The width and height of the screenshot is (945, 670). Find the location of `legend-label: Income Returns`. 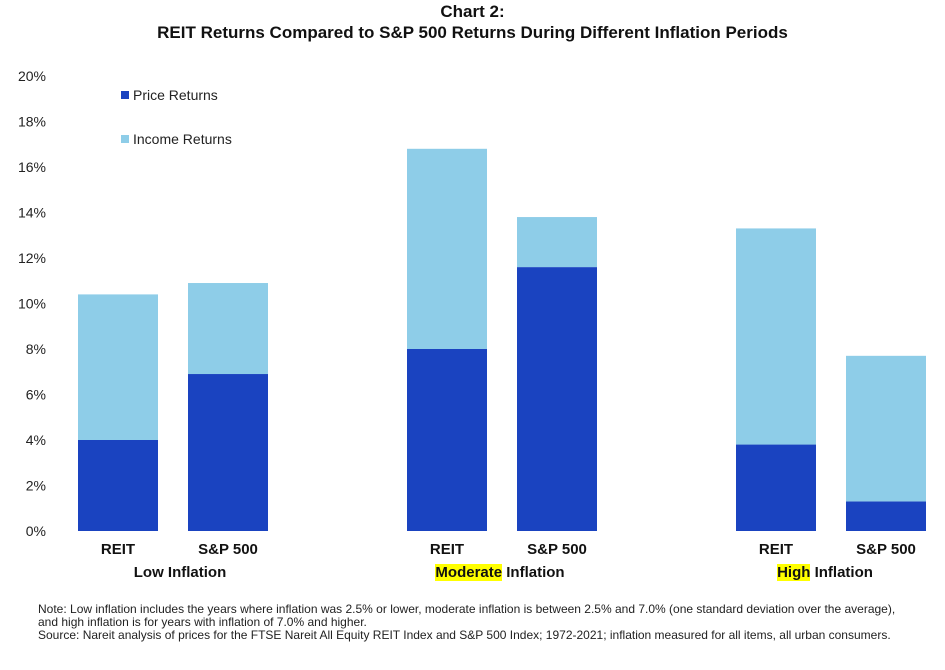

legend-label: Income Returns is located at coordinates (182, 139).